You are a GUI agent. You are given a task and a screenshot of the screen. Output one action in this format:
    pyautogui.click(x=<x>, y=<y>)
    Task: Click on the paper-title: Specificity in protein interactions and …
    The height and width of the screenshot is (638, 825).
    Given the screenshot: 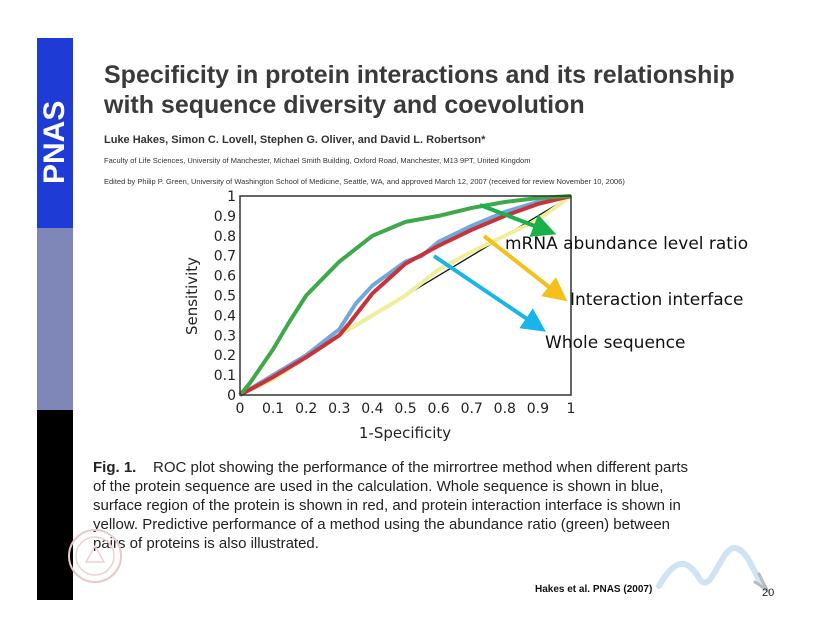 What is the action you would take?
    pyautogui.click(x=449, y=90)
    